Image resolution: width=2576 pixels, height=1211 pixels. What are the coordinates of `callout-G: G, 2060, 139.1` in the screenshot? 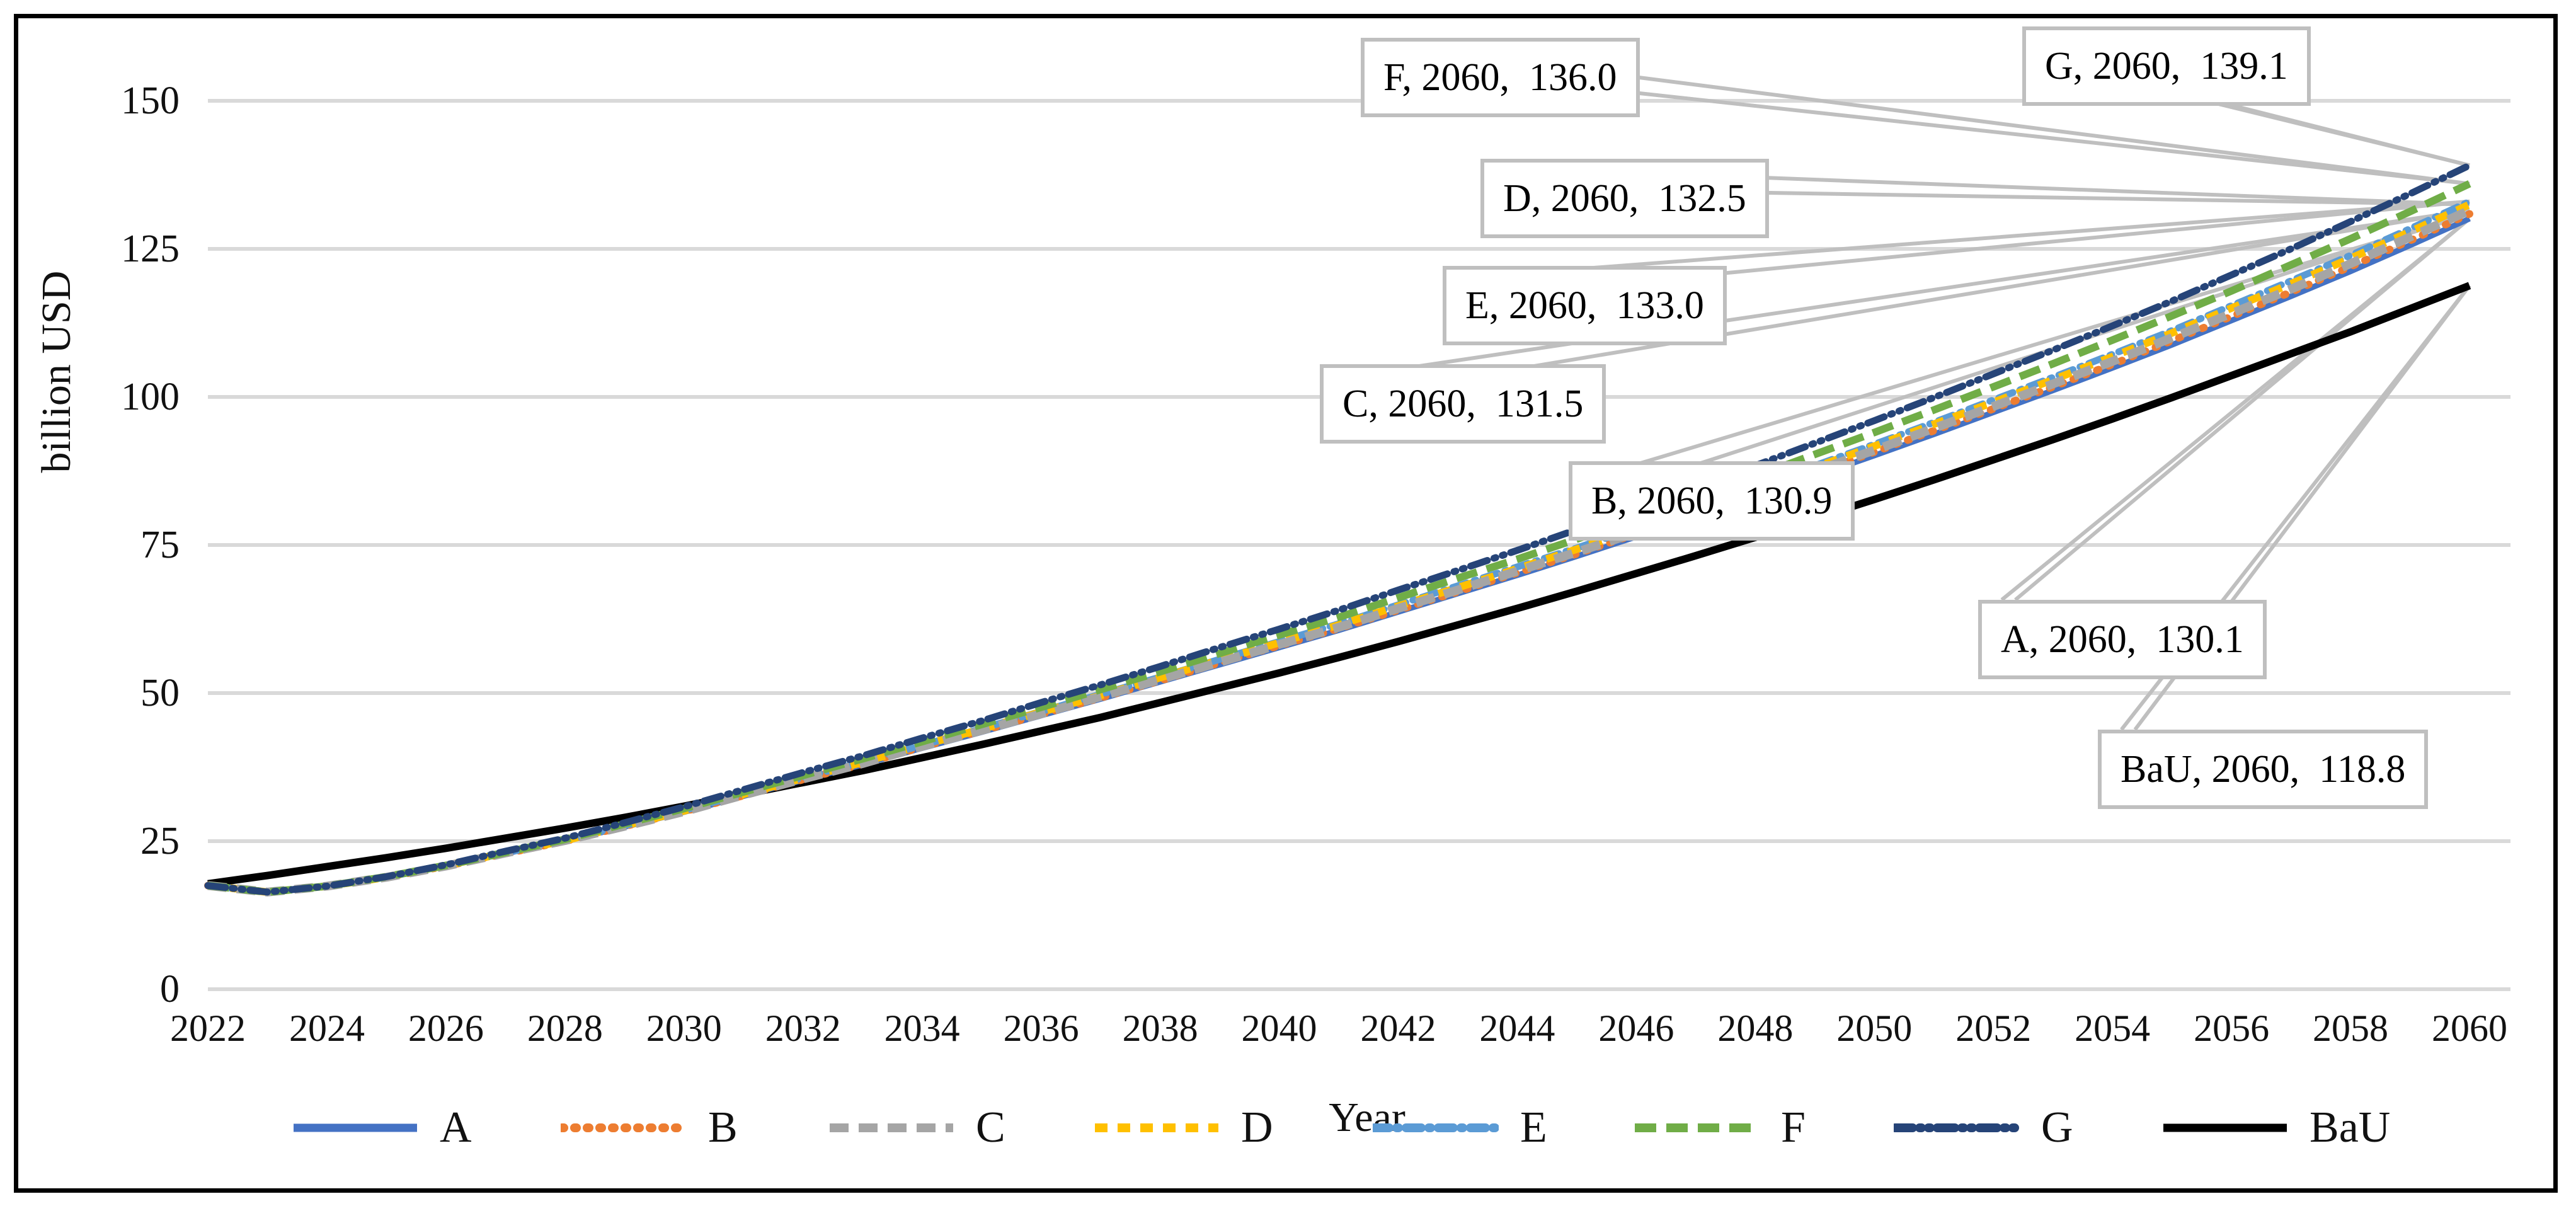 It's located at (2166, 66).